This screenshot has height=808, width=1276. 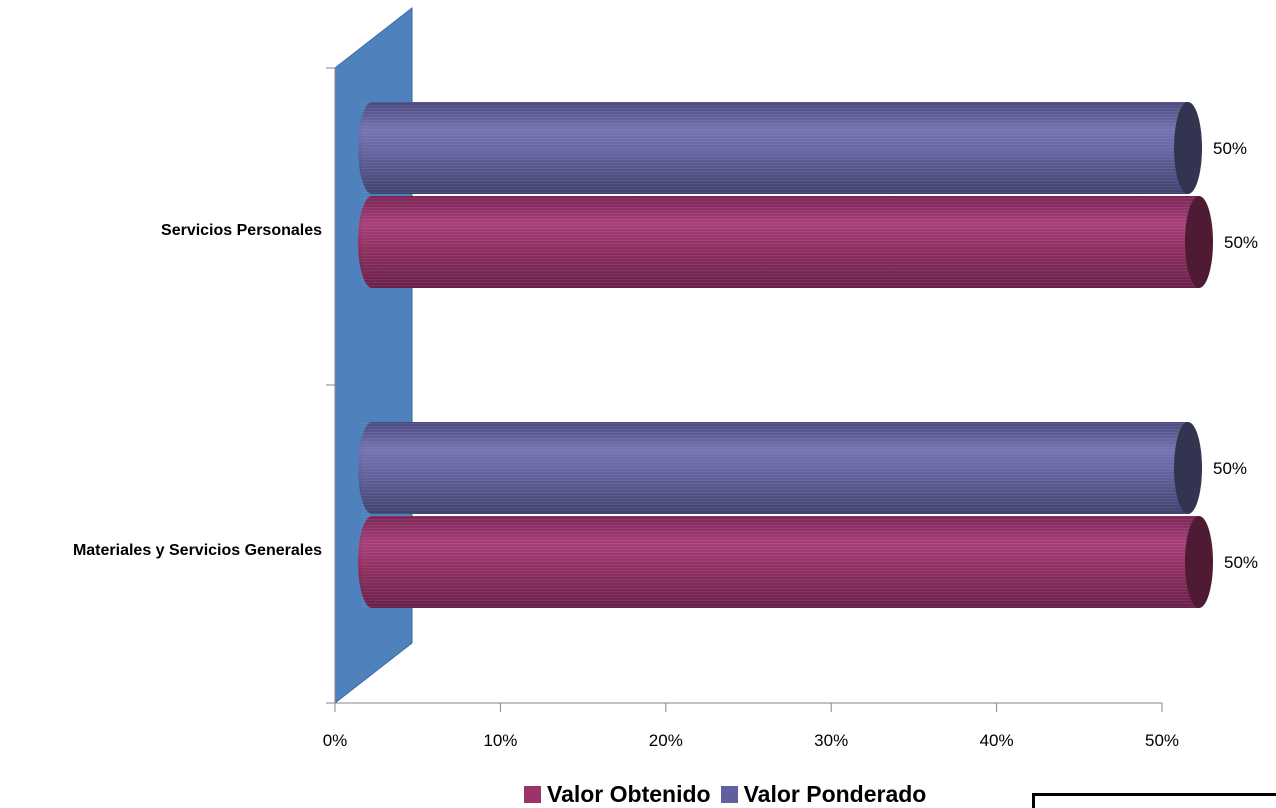 What do you see at coordinates (831, 740) in the screenshot?
I see `x-tick-label: 30%` at bounding box center [831, 740].